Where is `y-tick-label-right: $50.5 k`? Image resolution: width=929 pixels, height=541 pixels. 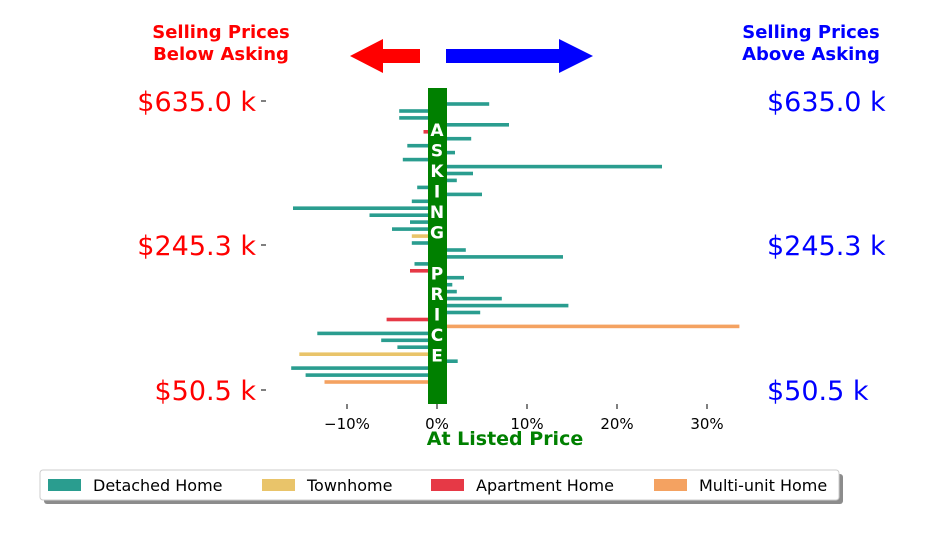 y-tick-label-right: $50.5 k is located at coordinates (818, 391).